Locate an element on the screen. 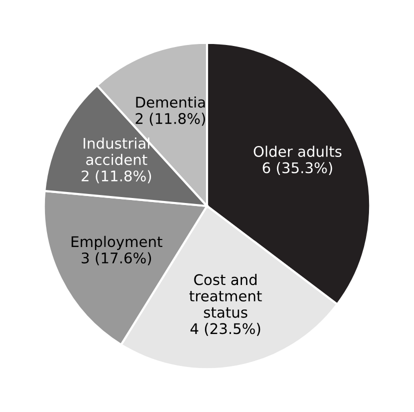 The height and width of the screenshot is (412, 414). data-label: 4 (23.5%) is located at coordinates (225, 329).